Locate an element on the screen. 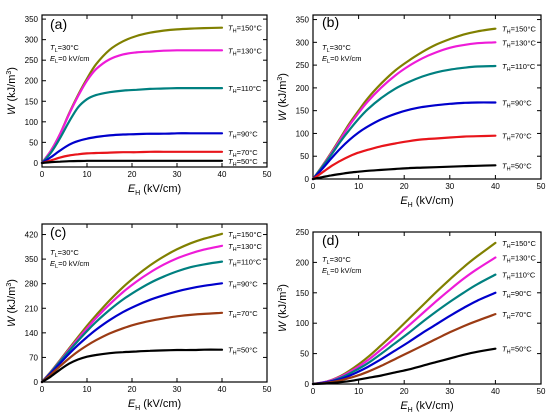  series-line-150C is located at coordinates (404, 313).